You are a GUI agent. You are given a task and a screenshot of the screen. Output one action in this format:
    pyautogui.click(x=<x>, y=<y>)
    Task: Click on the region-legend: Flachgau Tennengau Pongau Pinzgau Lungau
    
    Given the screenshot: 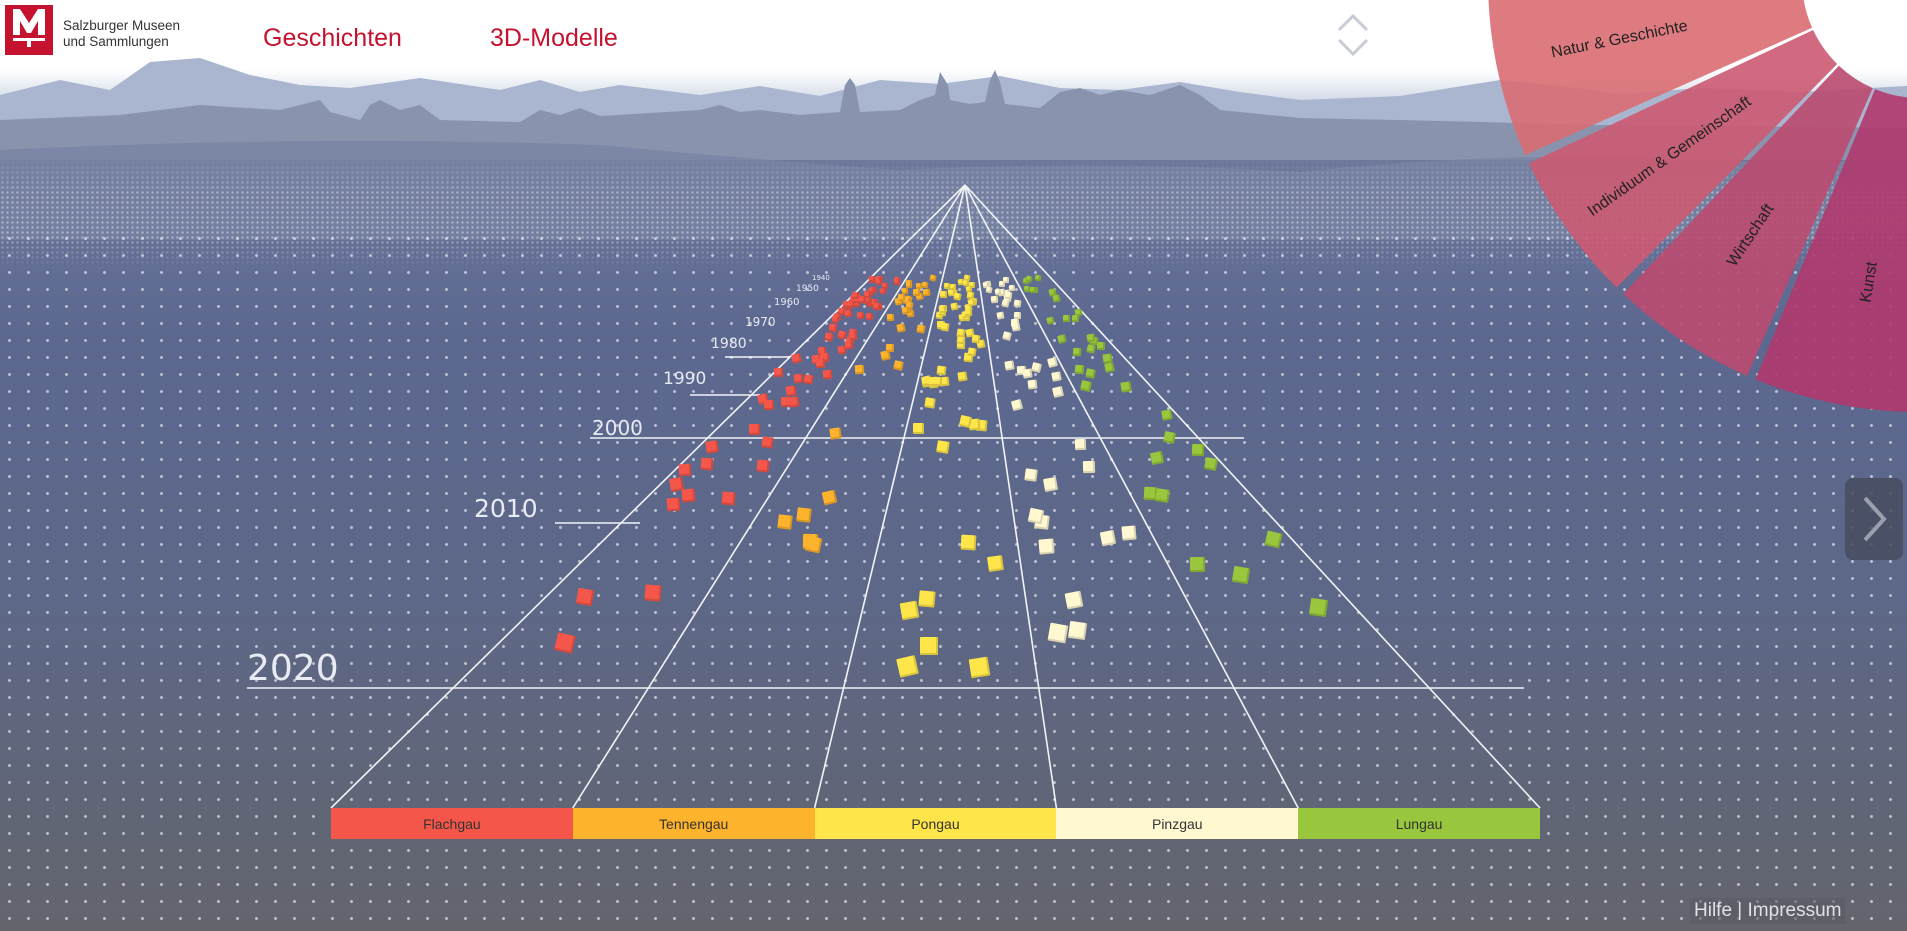 What is the action you would take?
    pyautogui.click(x=935, y=823)
    